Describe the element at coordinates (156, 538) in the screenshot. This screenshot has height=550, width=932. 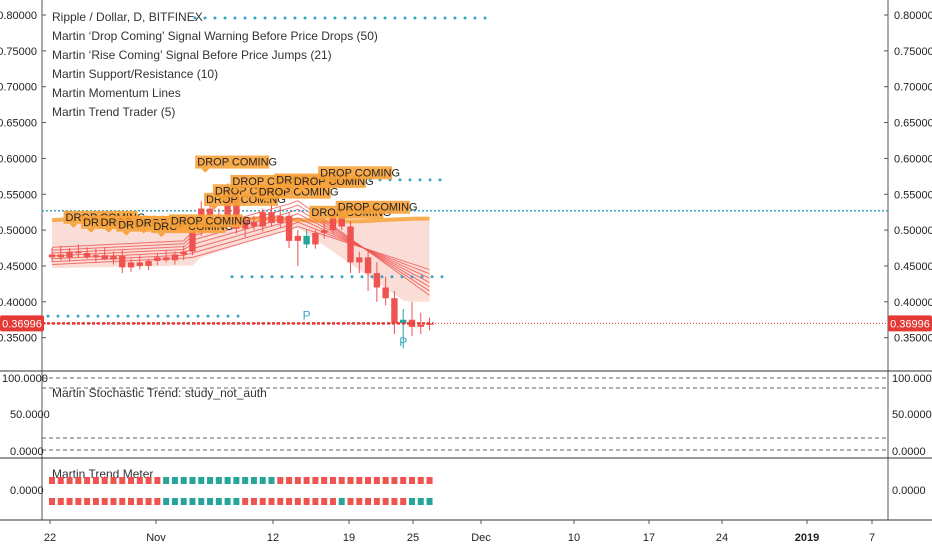
I see `x-tick-label: Nov` at that location.